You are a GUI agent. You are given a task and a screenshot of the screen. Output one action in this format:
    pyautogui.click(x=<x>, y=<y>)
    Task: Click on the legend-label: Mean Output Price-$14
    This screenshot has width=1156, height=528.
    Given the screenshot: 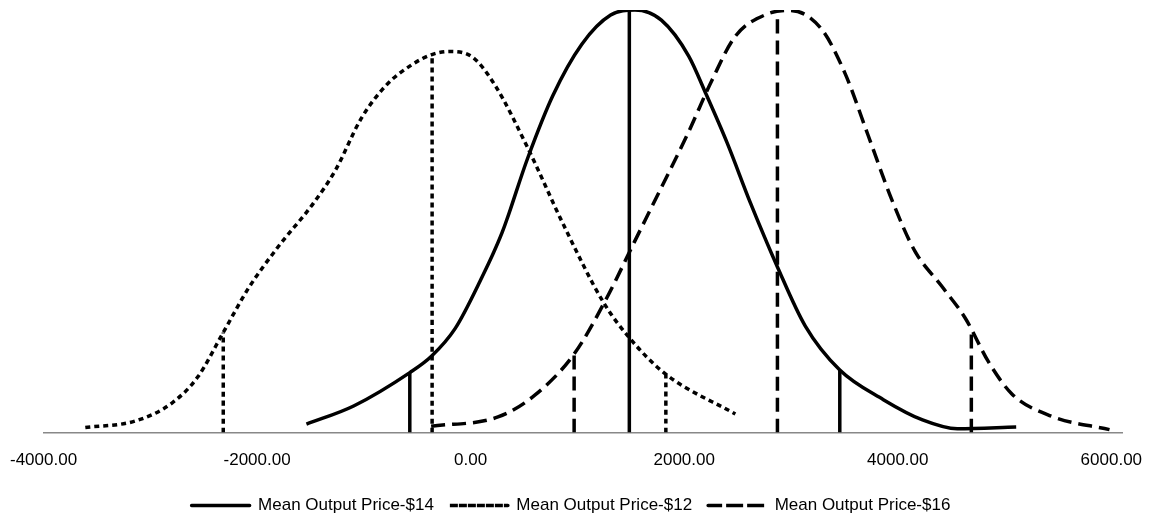 What is the action you would take?
    pyautogui.click(x=346, y=505)
    